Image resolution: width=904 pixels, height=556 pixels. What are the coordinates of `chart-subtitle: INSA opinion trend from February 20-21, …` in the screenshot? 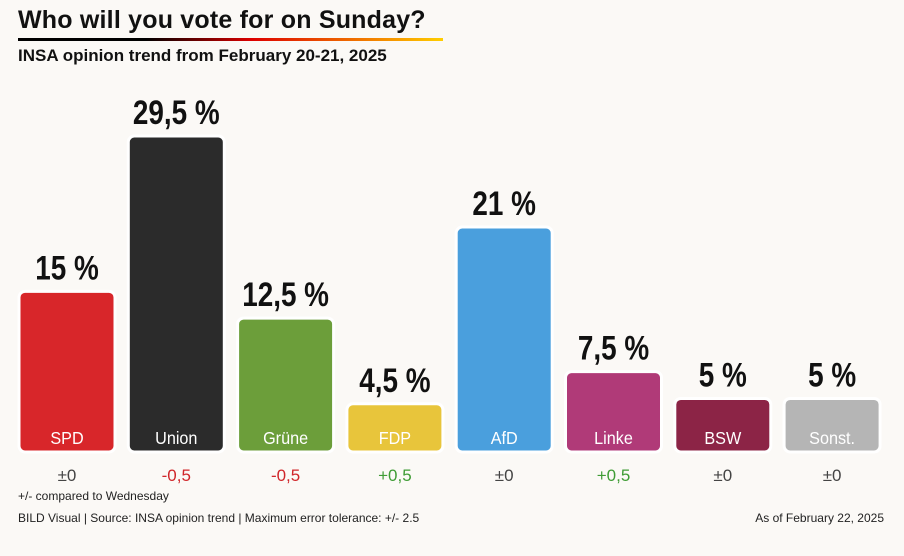 It's located at (202, 55).